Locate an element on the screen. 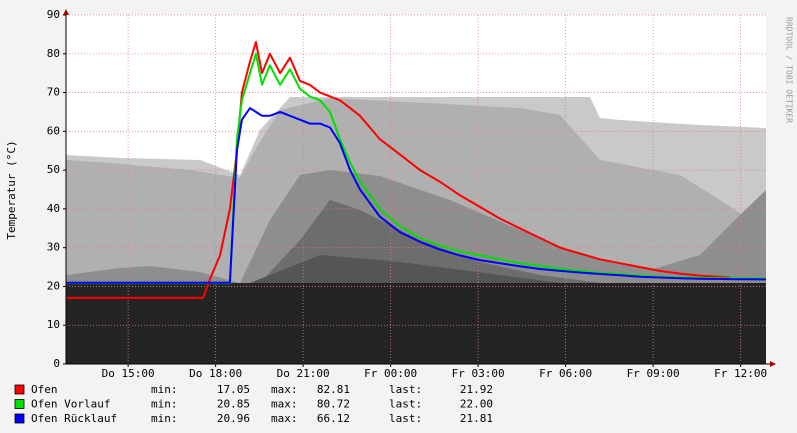 The image size is (797, 433). y-axis-label: Temperatur (°C) is located at coordinates (11, 189).